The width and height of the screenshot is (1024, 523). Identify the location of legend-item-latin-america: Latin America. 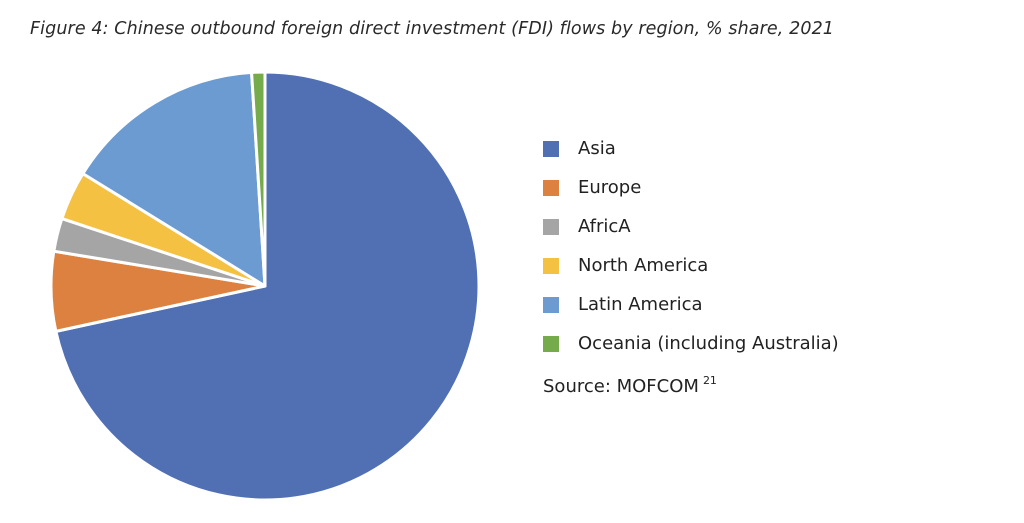
(691, 304).